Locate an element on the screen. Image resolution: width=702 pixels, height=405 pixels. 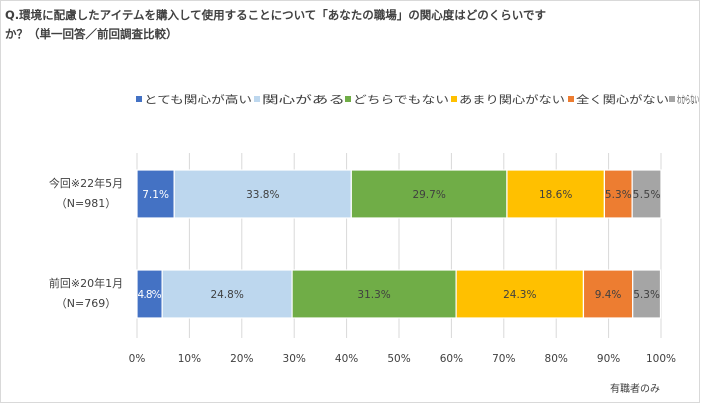
category-sublabel: （N=769） is located at coordinates (86, 303).